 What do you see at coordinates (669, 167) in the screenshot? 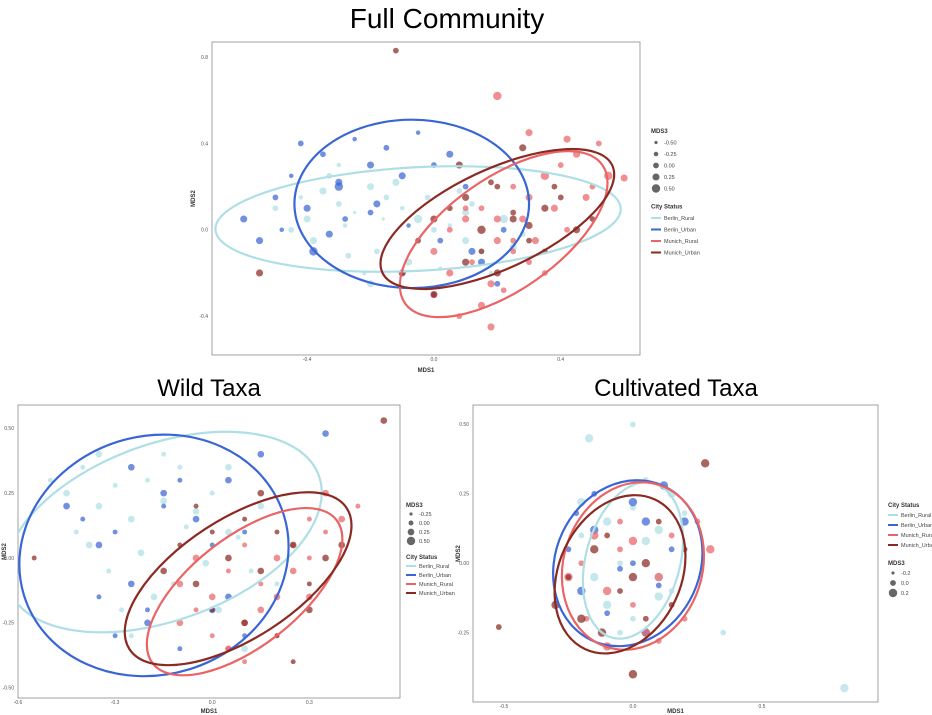
I see `size-legend-label: 0.00` at bounding box center [669, 167].